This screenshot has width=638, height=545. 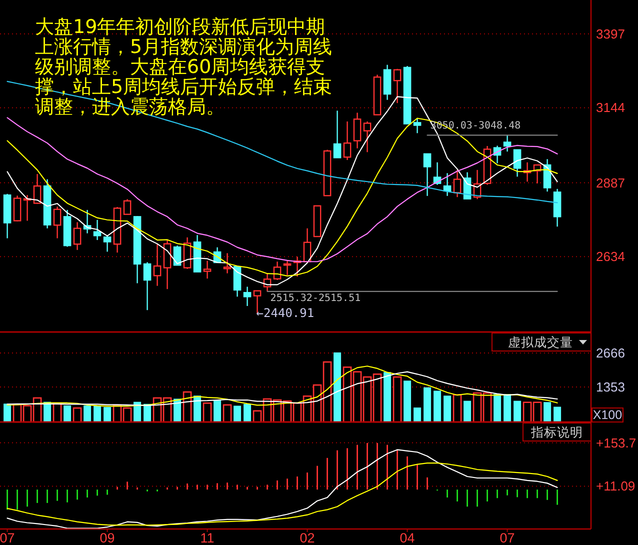 I want to click on y-tick-label: 2634, so click(x=610, y=256).